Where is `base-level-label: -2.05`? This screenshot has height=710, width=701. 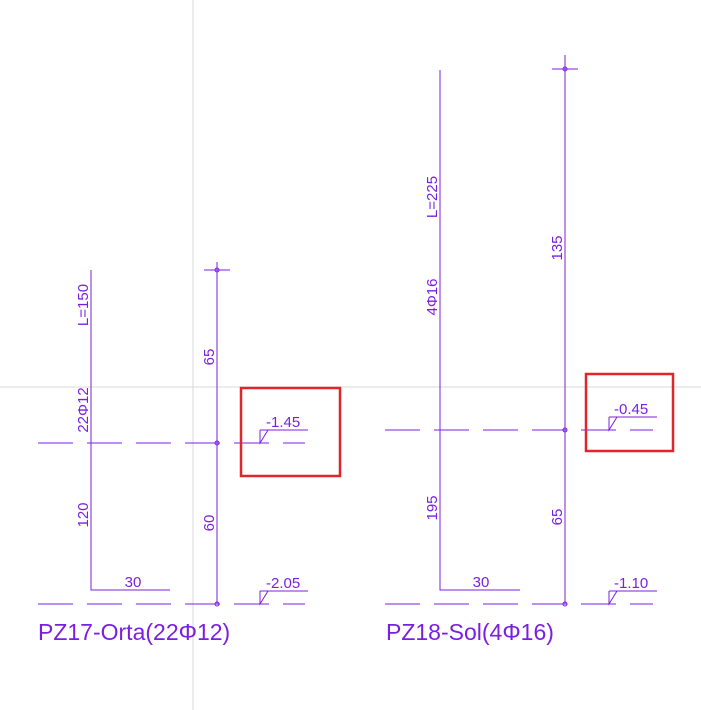 base-level-label: -2.05 is located at coordinates (283, 583).